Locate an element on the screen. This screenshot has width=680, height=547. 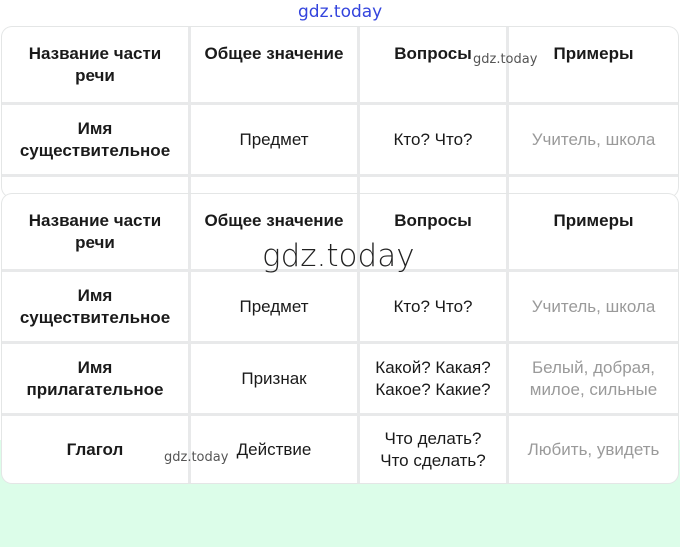
table-cell: Любить, увидеть is located at coordinates (593, 449).